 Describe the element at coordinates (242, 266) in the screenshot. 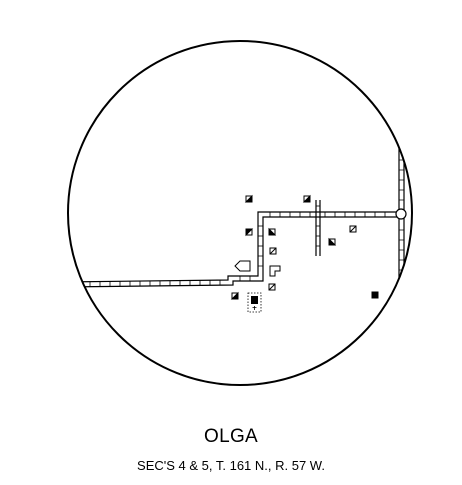

I see `house-shape` at that location.